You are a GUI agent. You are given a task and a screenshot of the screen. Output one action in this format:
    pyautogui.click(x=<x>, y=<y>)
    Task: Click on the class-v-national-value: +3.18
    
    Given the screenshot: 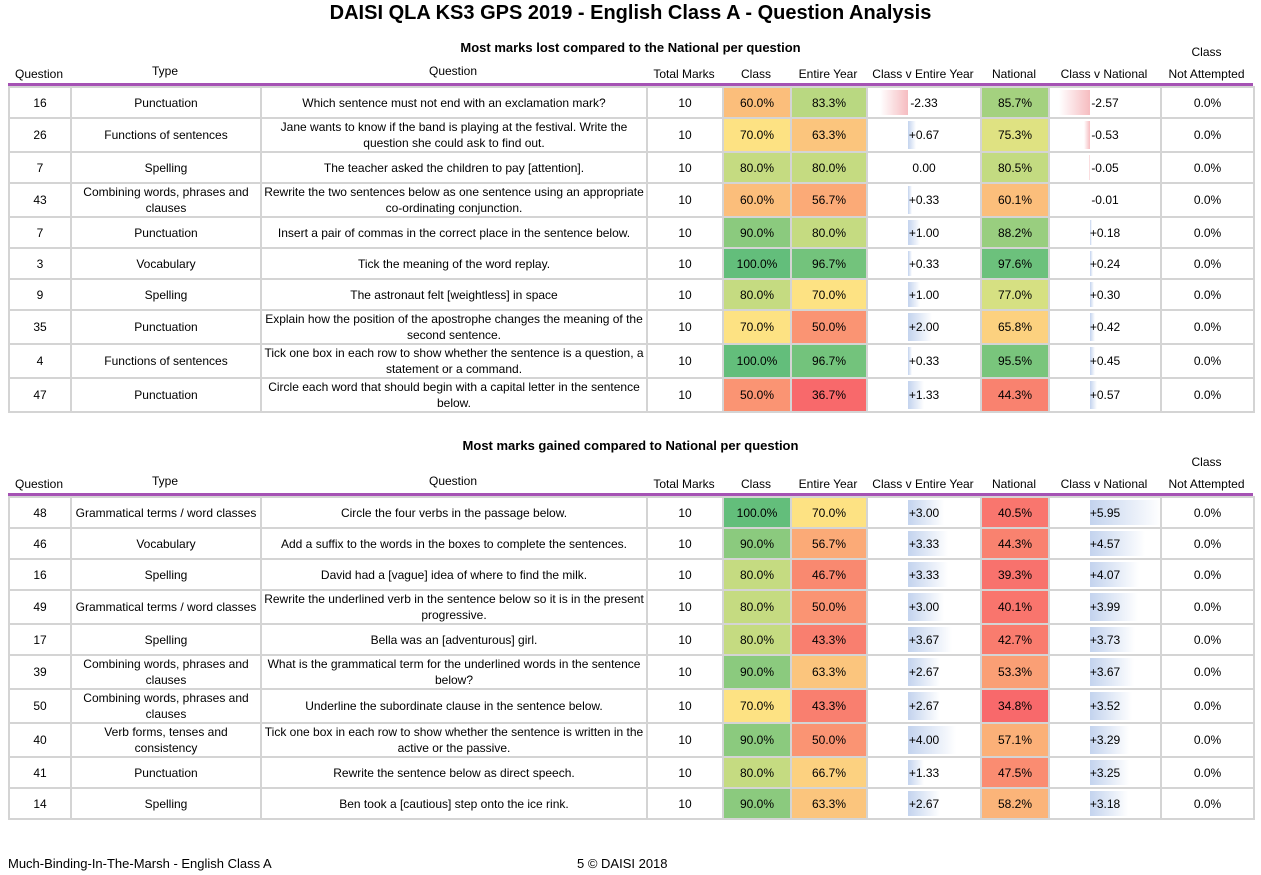 What is the action you would take?
    pyautogui.click(x=1105, y=803)
    